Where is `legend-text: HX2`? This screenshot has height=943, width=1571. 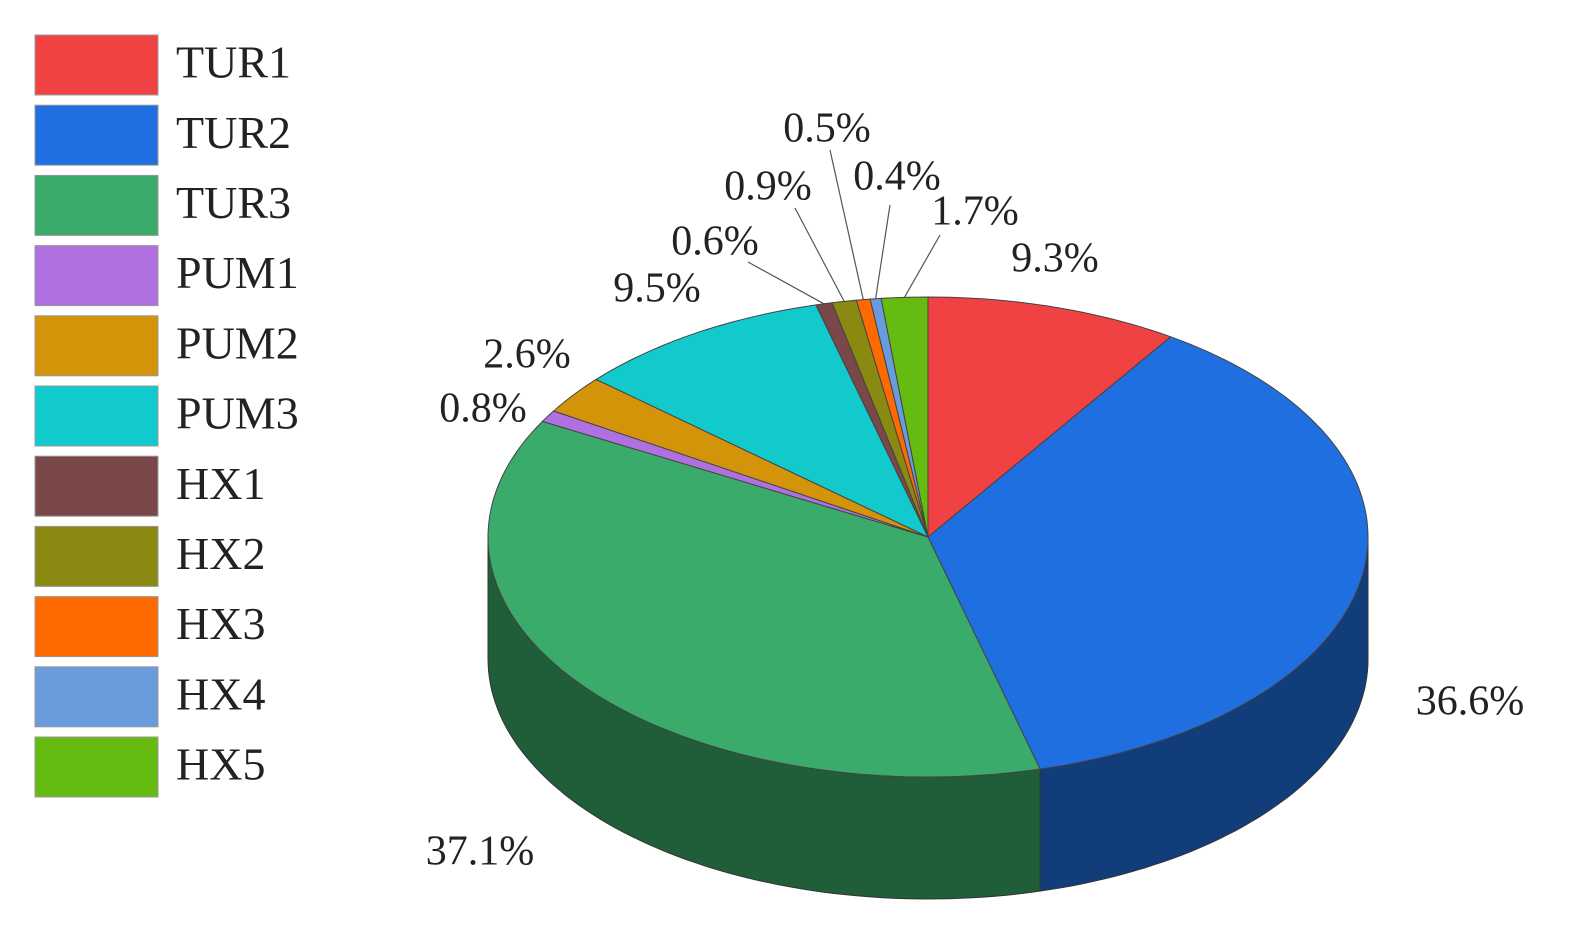
legend-text: HX2 is located at coordinates (220, 553).